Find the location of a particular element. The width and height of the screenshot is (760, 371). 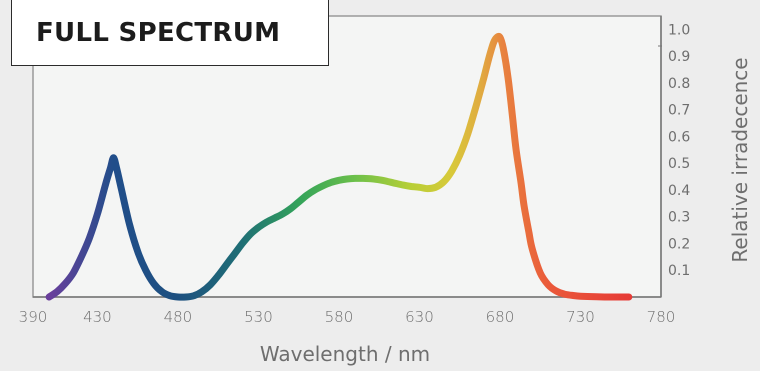

x-tick-label: 730 is located at coordinates (580, 317).